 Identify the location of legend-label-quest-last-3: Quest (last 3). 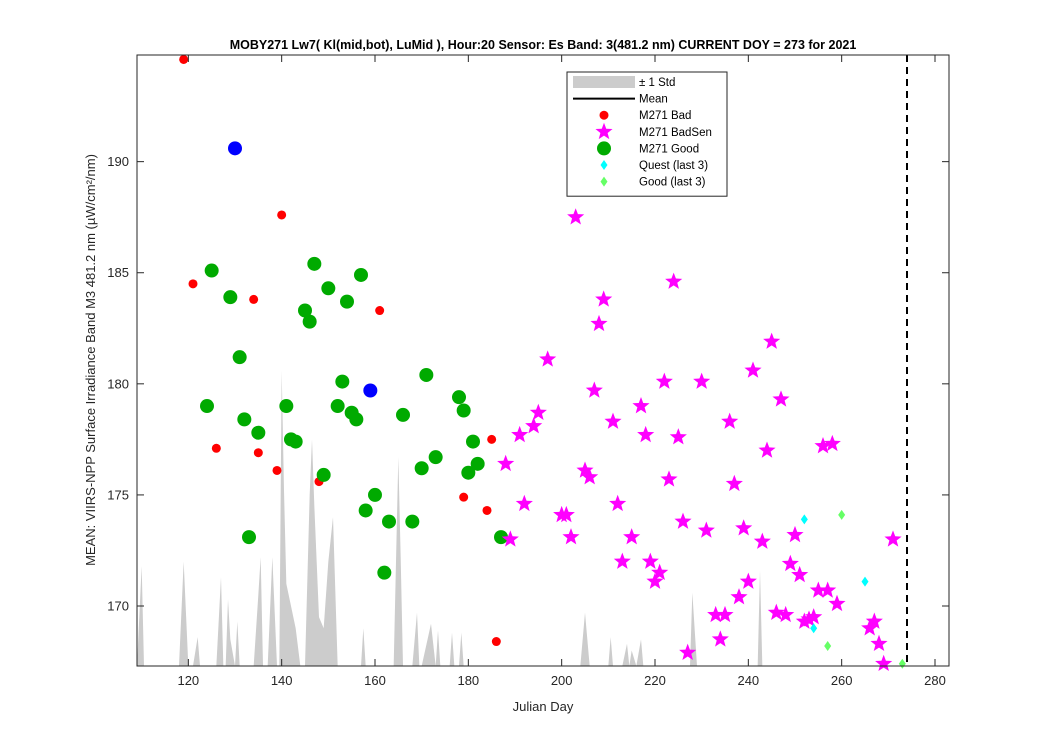
(673, 166).